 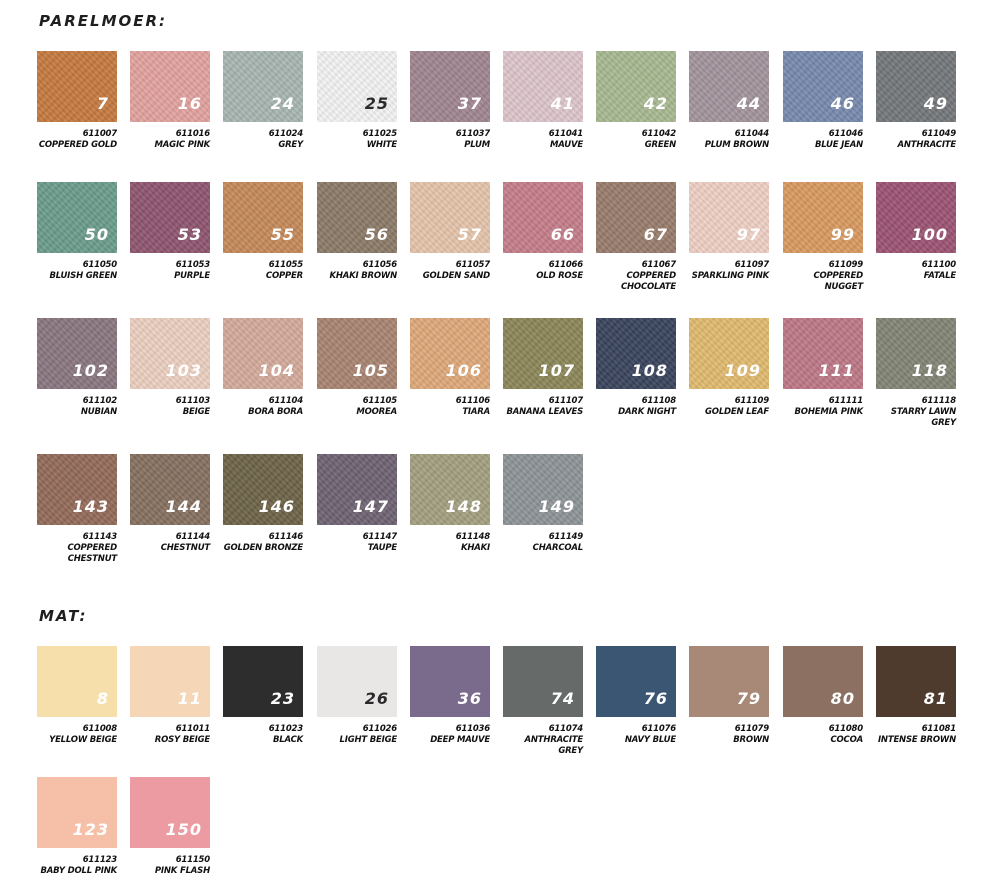 I want to click on swatch-item: 76 611076 NAVY BLUE, so click(x=636, y=696).